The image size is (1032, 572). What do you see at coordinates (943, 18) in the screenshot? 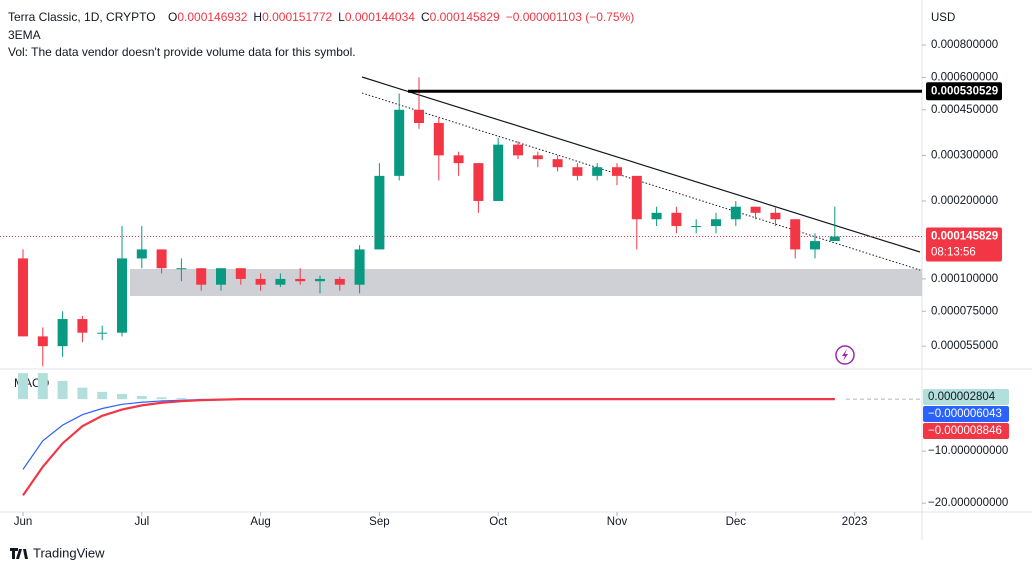
I see `currency: USD` at bounding box center [943, 18].